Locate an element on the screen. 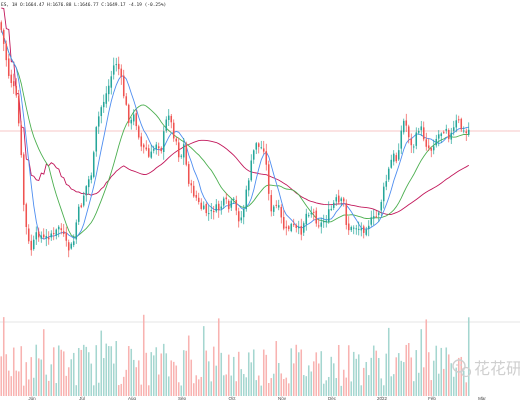 The width and height of the screenshot is (520, 400). x-tick-label: Dec is located at coordinates (332, 398).